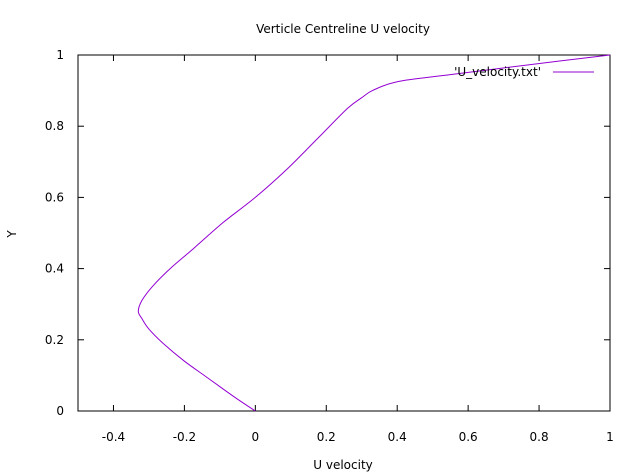  I want to click on y-tick-label: 0.4, so click(54, 269).